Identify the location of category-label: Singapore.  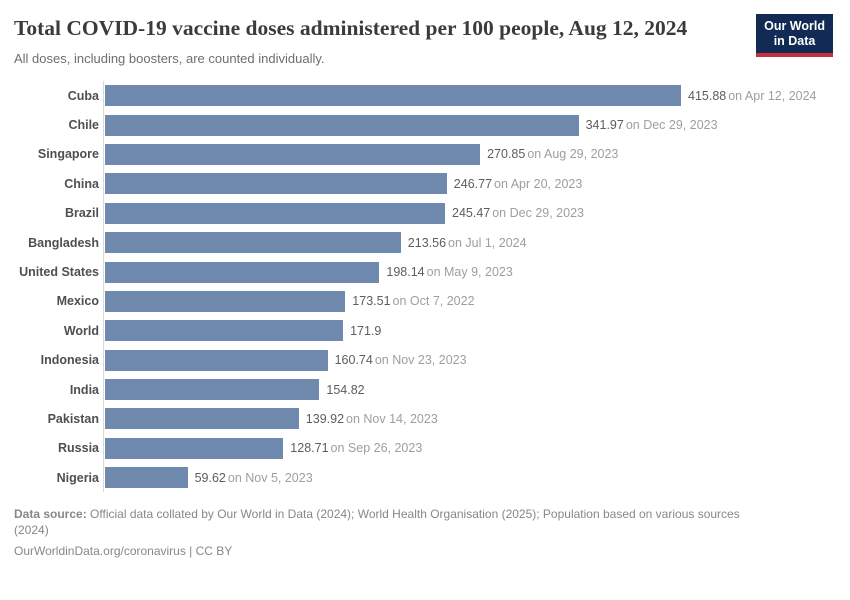
(68, 154).